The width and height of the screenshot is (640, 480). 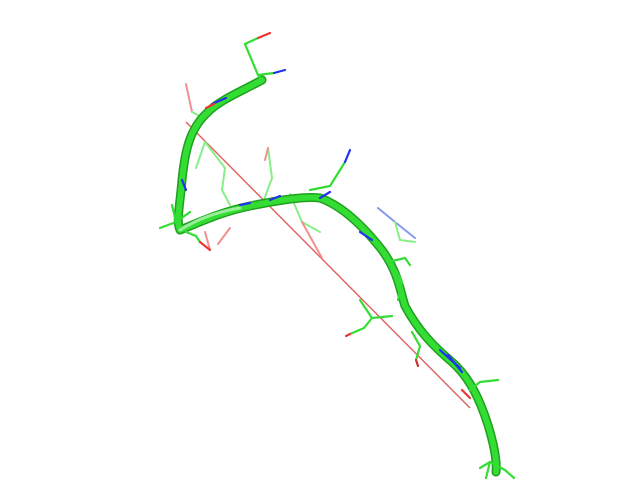 What do you see at coordinates (300, 171) in the screenshot?
I see `background-side-chains` at bounding box center [300, 171].